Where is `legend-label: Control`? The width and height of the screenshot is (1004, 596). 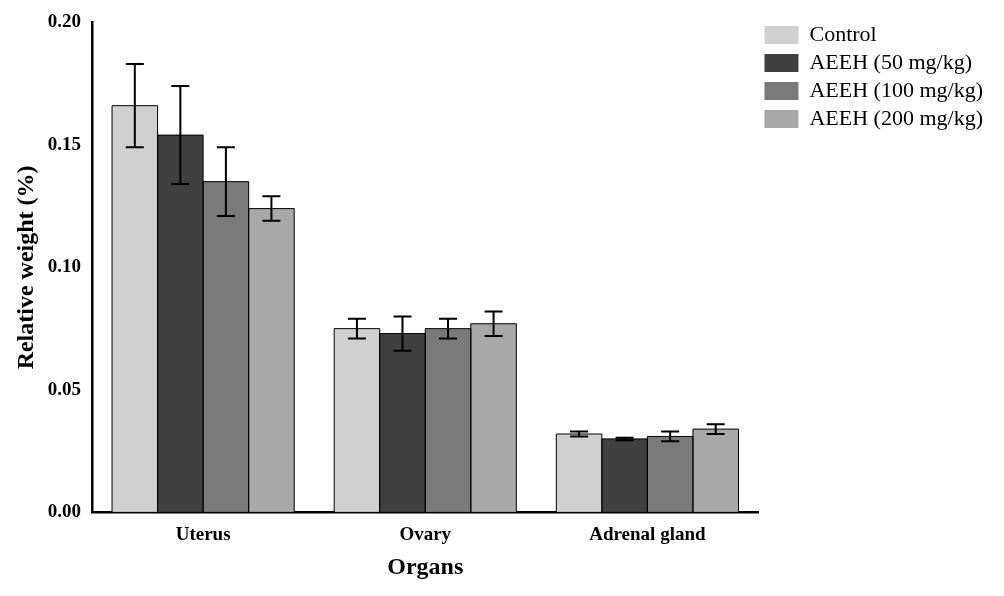
legend-label: Control is located at coordinates (843, 33).